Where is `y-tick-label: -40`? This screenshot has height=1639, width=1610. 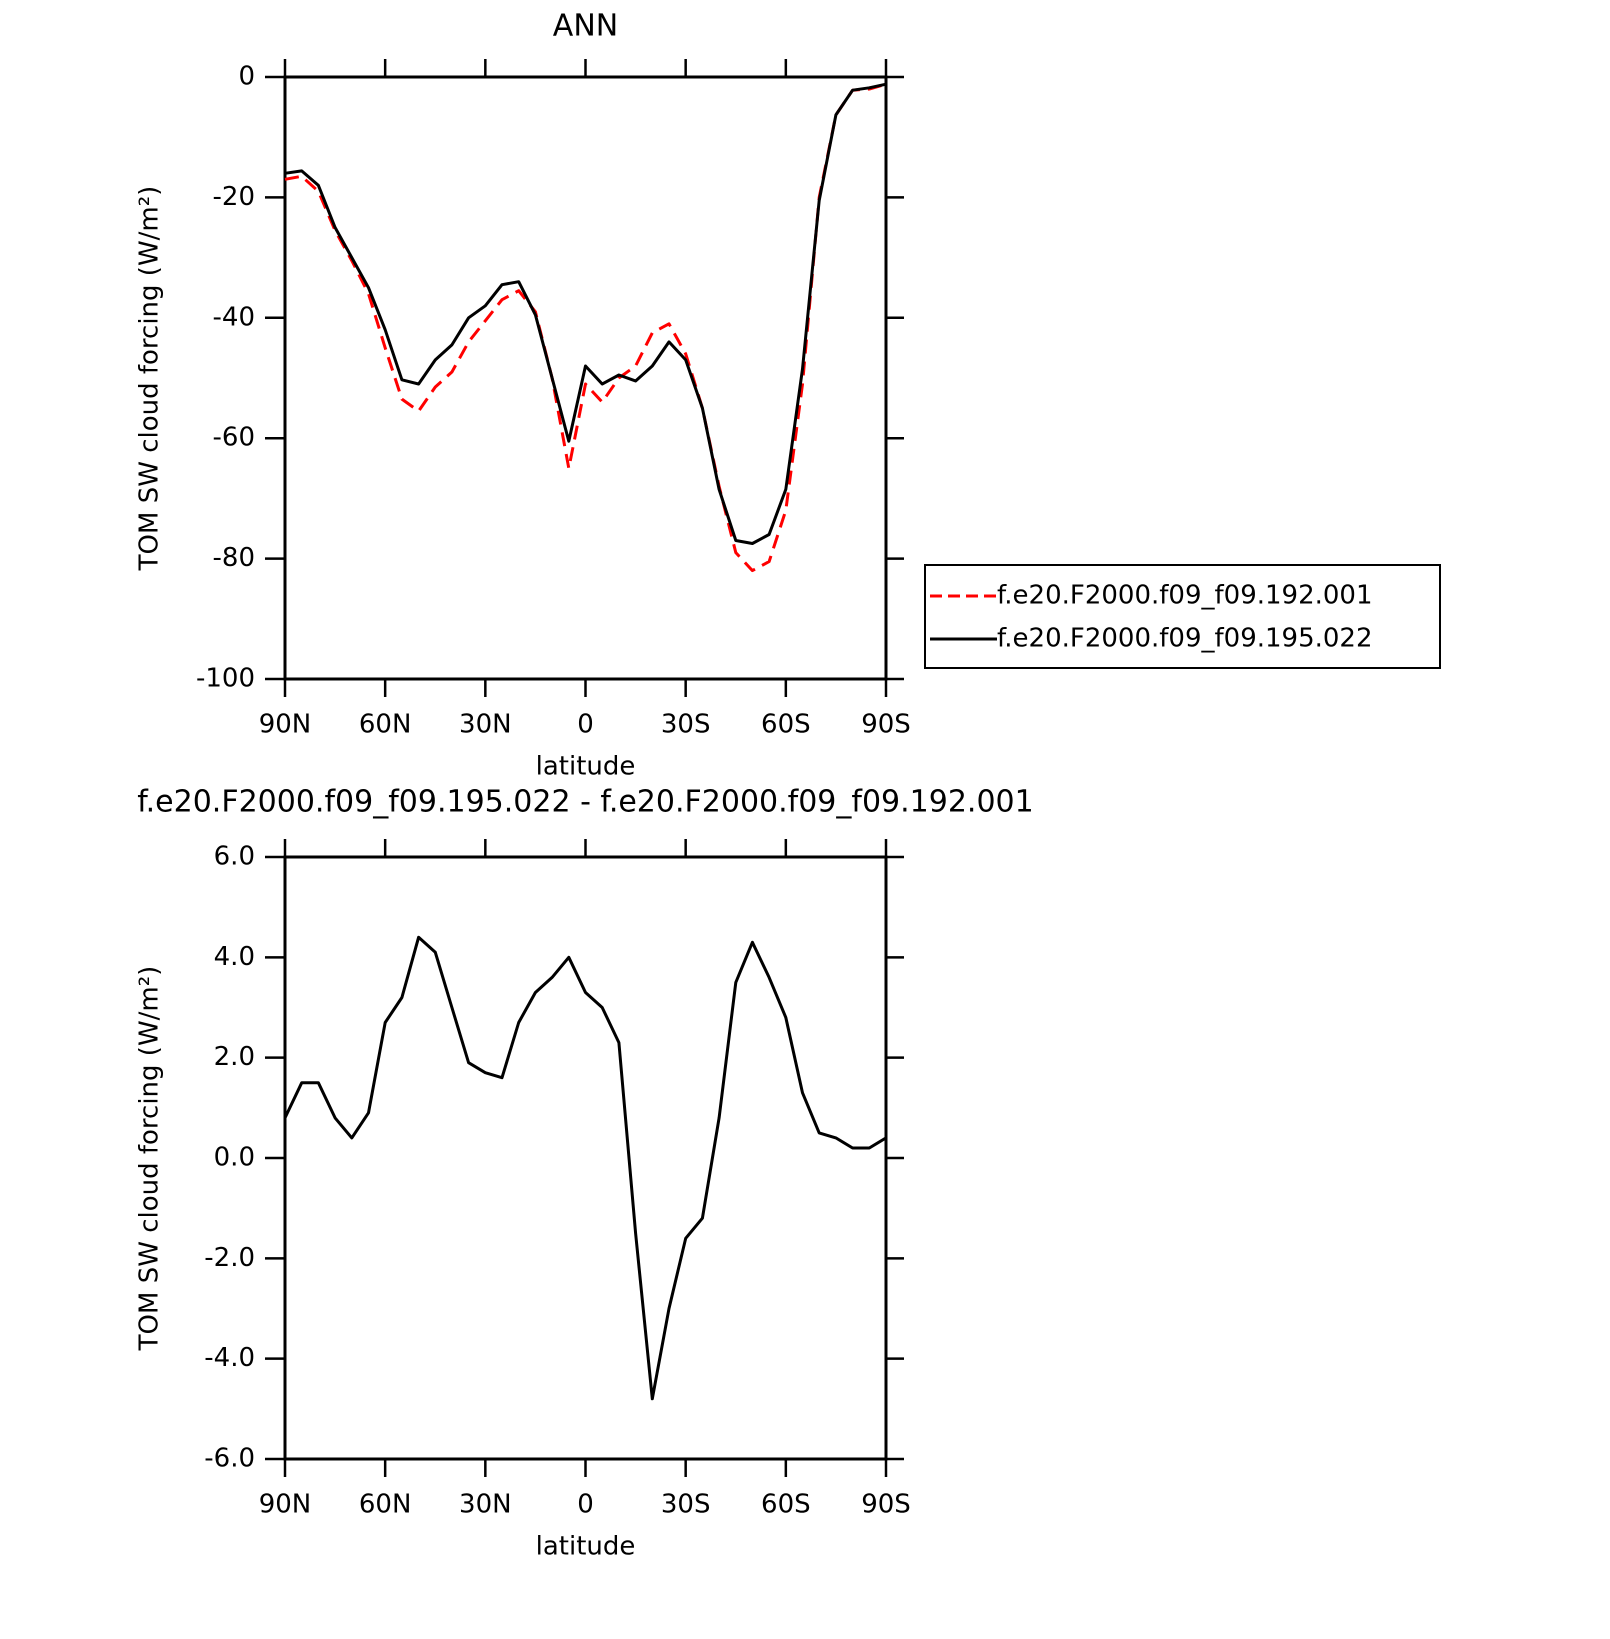
y-tick-label: -40 is located at coordinates (234, 317).